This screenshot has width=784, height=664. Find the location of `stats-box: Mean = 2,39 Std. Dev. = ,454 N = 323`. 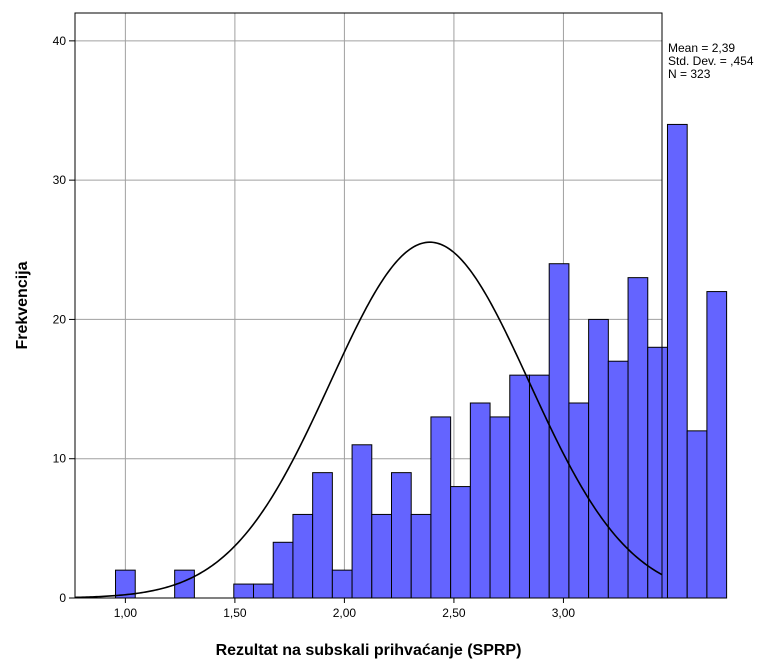

stats-box: Mean = 2,39 Std. Dev. = ,454 N = 323 is located at coordinates (711, 61).